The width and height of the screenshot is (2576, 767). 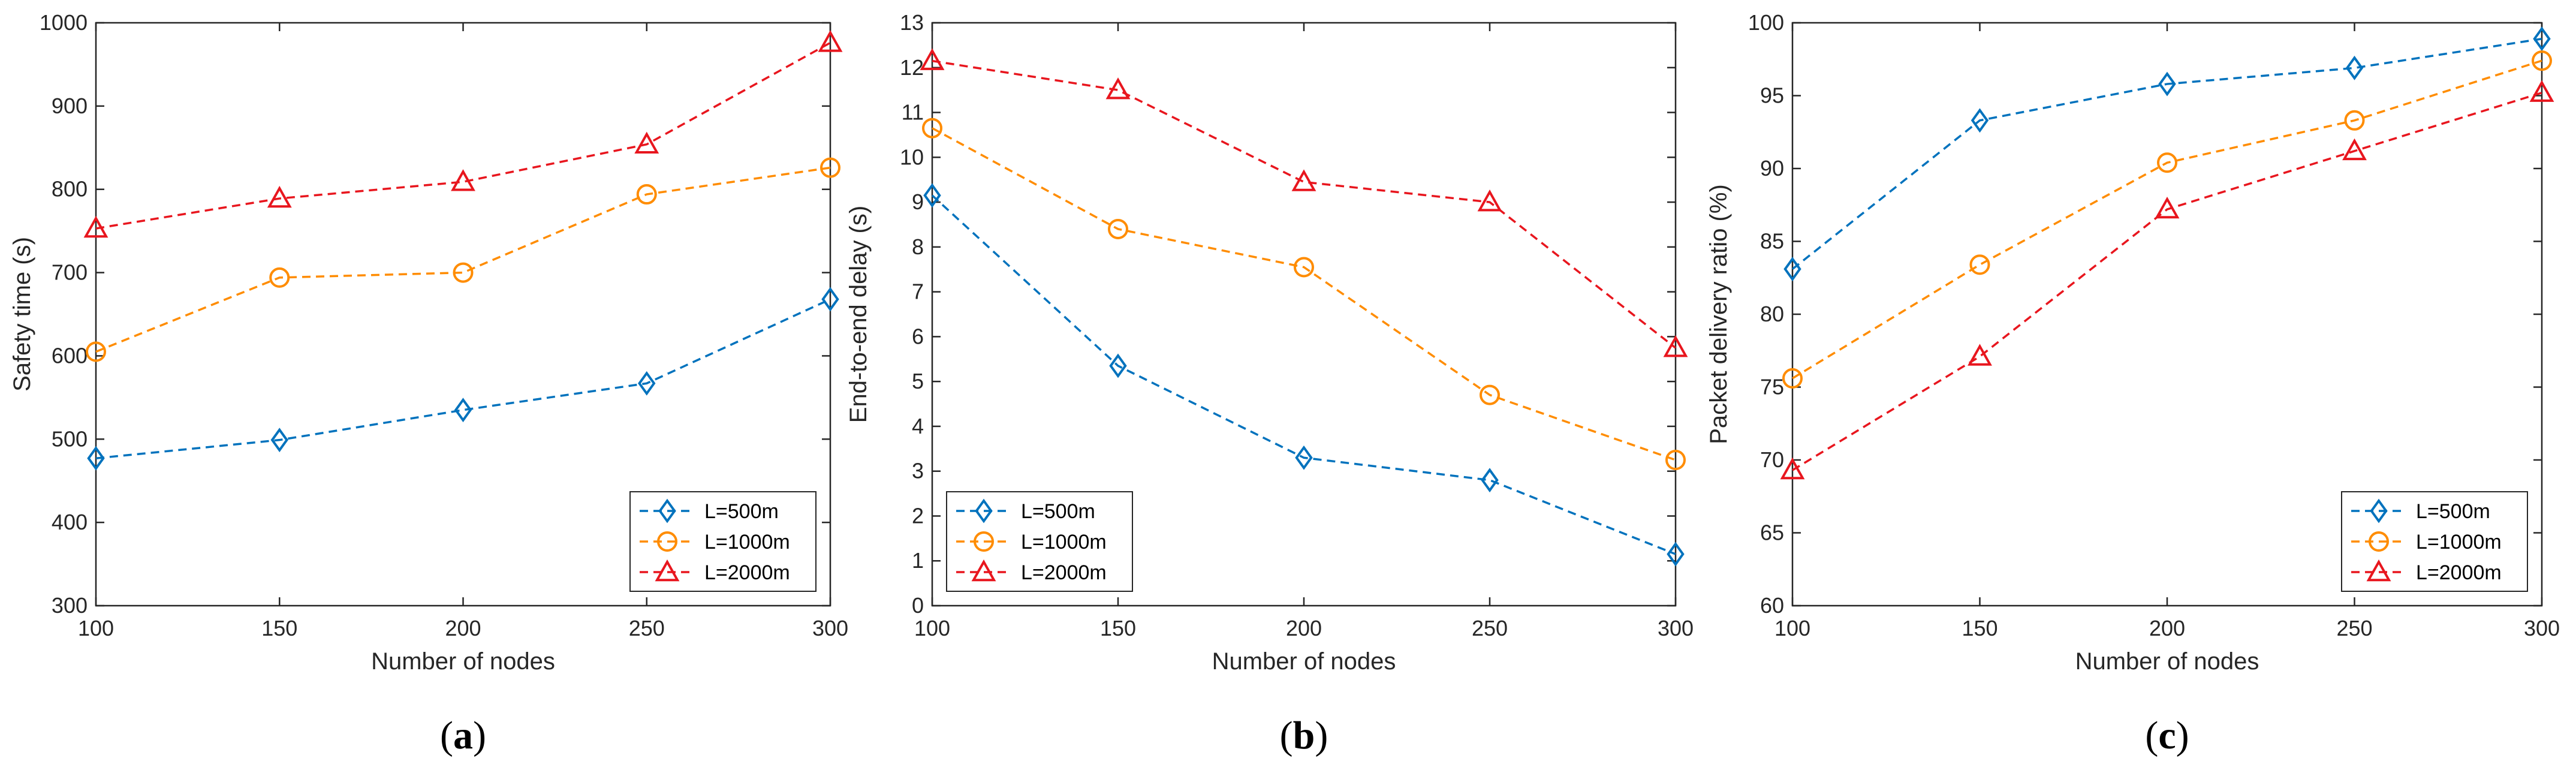 I want to click on y-tick-label: 11, so click(x=913, y=112).